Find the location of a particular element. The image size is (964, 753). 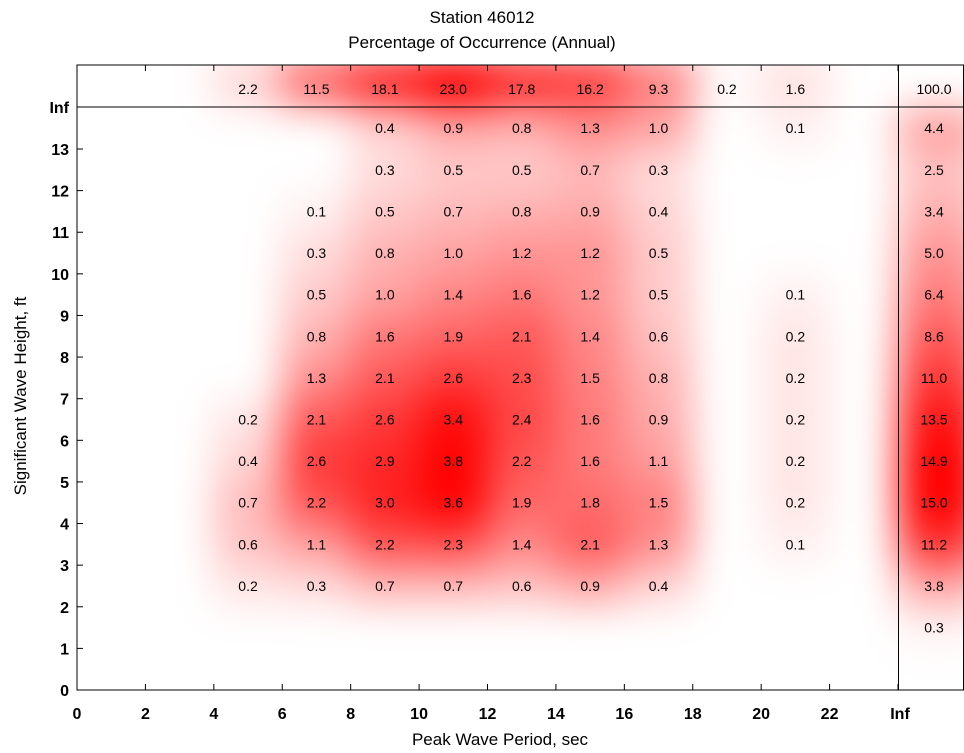

y-tick-label: 12 is located at coordinates (60, 192).